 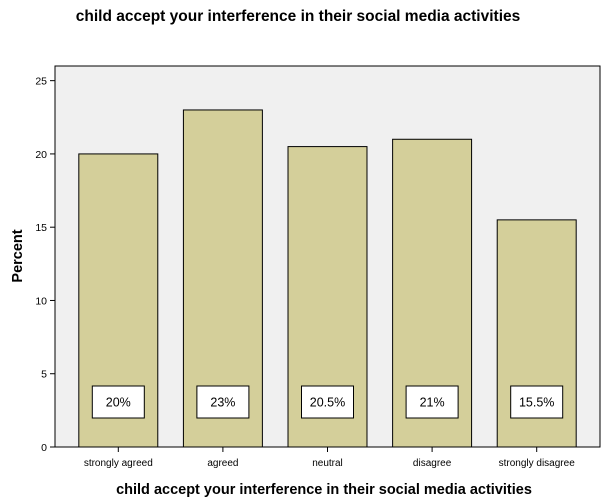 What do you see at coordinates (432, 463) in the screenshot?
I see `x-tick-label: disagree` at bounding box center [432, 463].